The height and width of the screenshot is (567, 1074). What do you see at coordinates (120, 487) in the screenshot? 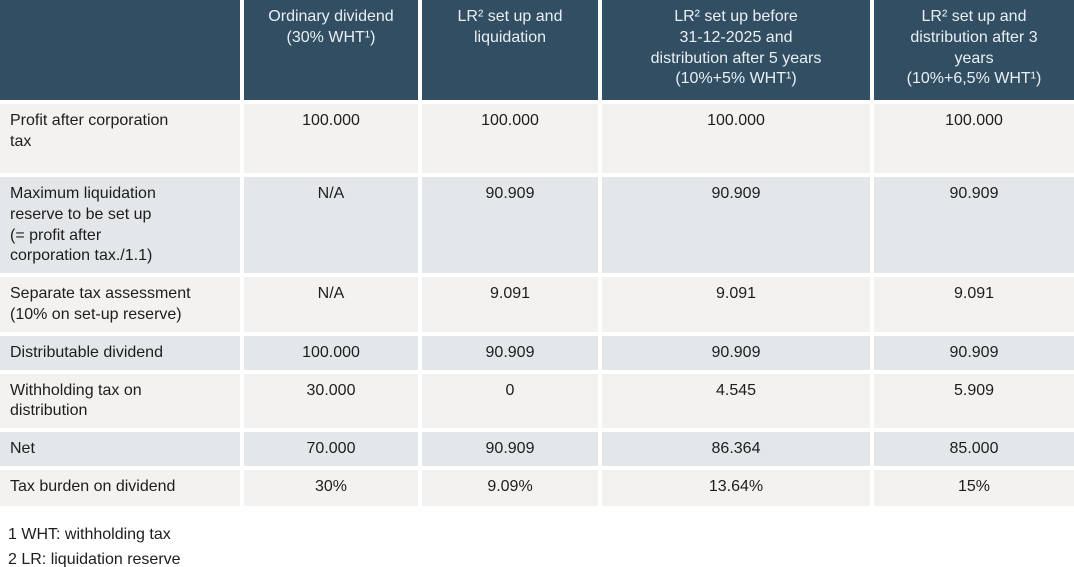
I see `row-label: Tax burden on dividend` at bounding box center [120, 487].